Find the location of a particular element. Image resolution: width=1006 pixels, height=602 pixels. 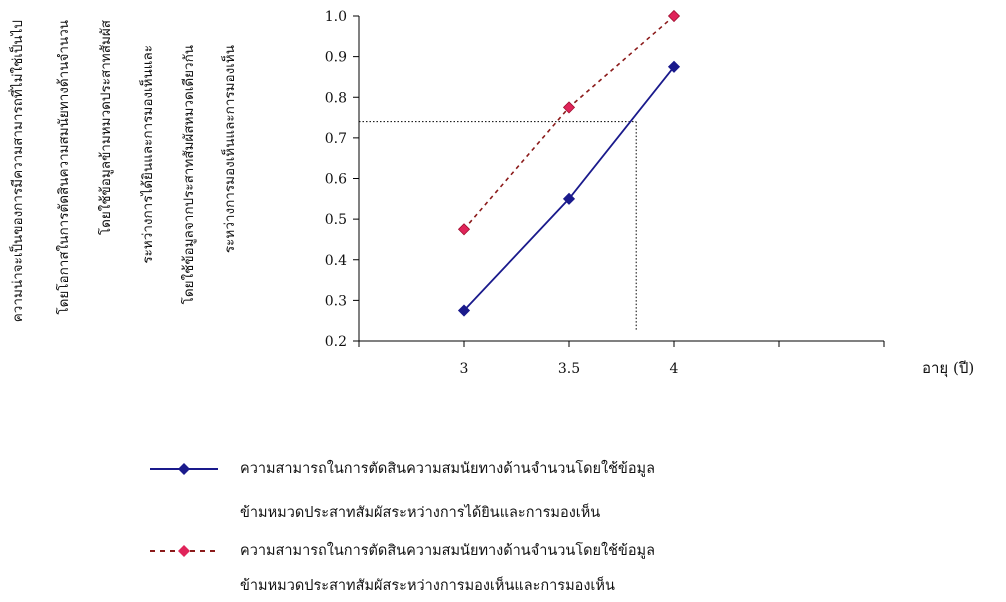

series-layer is located at coordinates (569, 163).